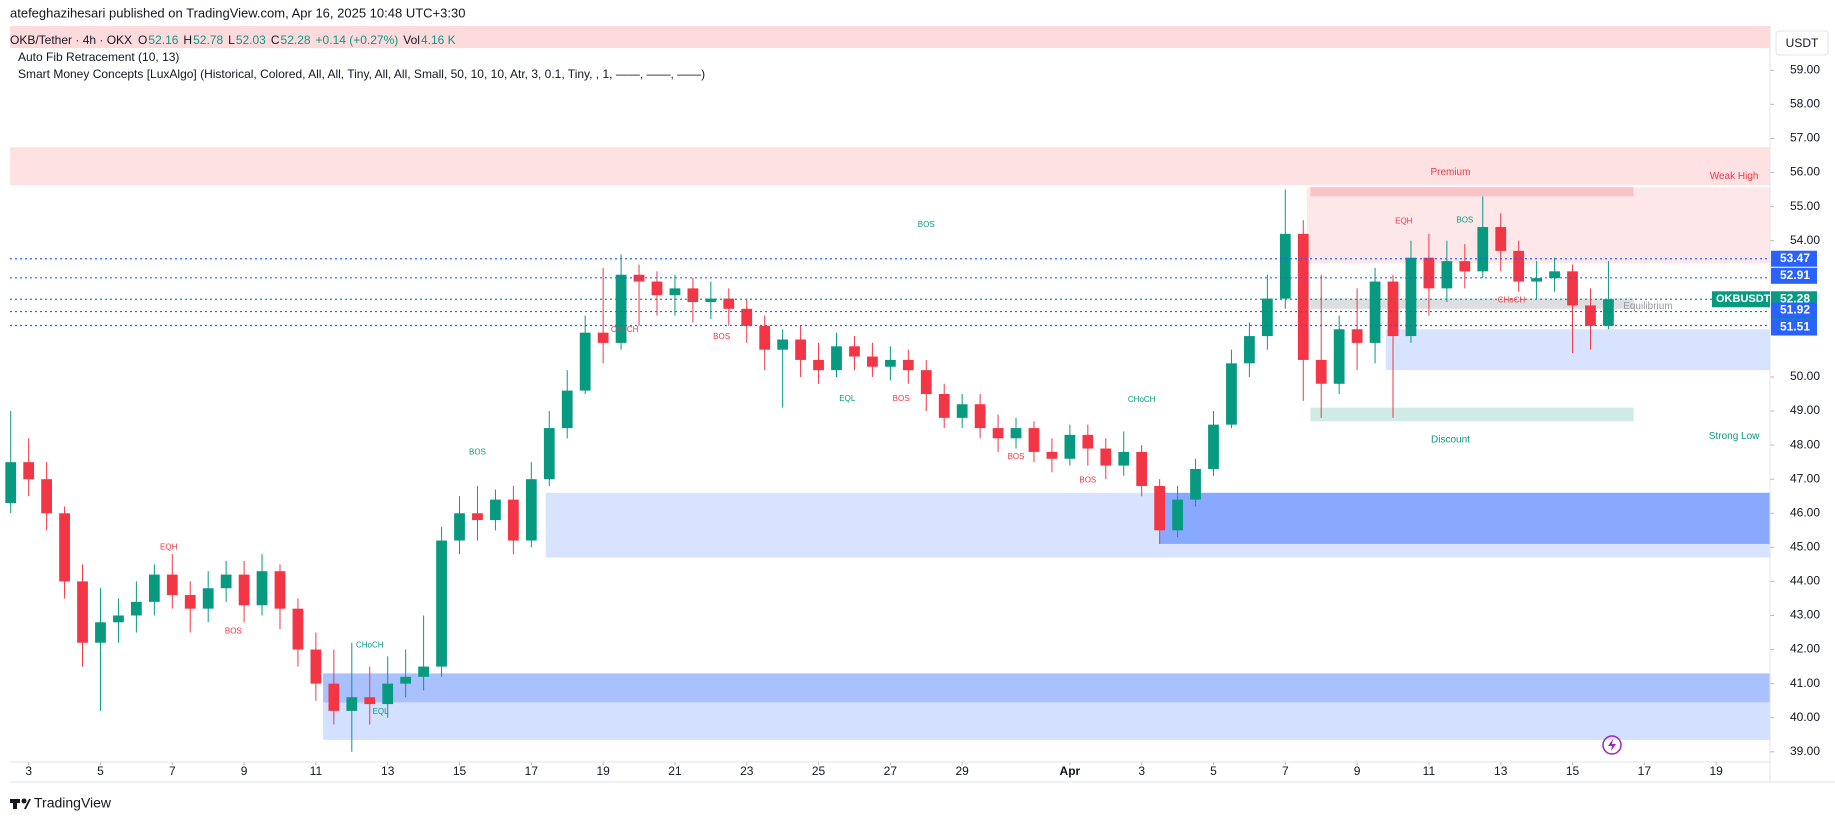  Describe the element at coordinates (1734, 436) in the screenshot. I see `annotation: Strong Low` at that location.